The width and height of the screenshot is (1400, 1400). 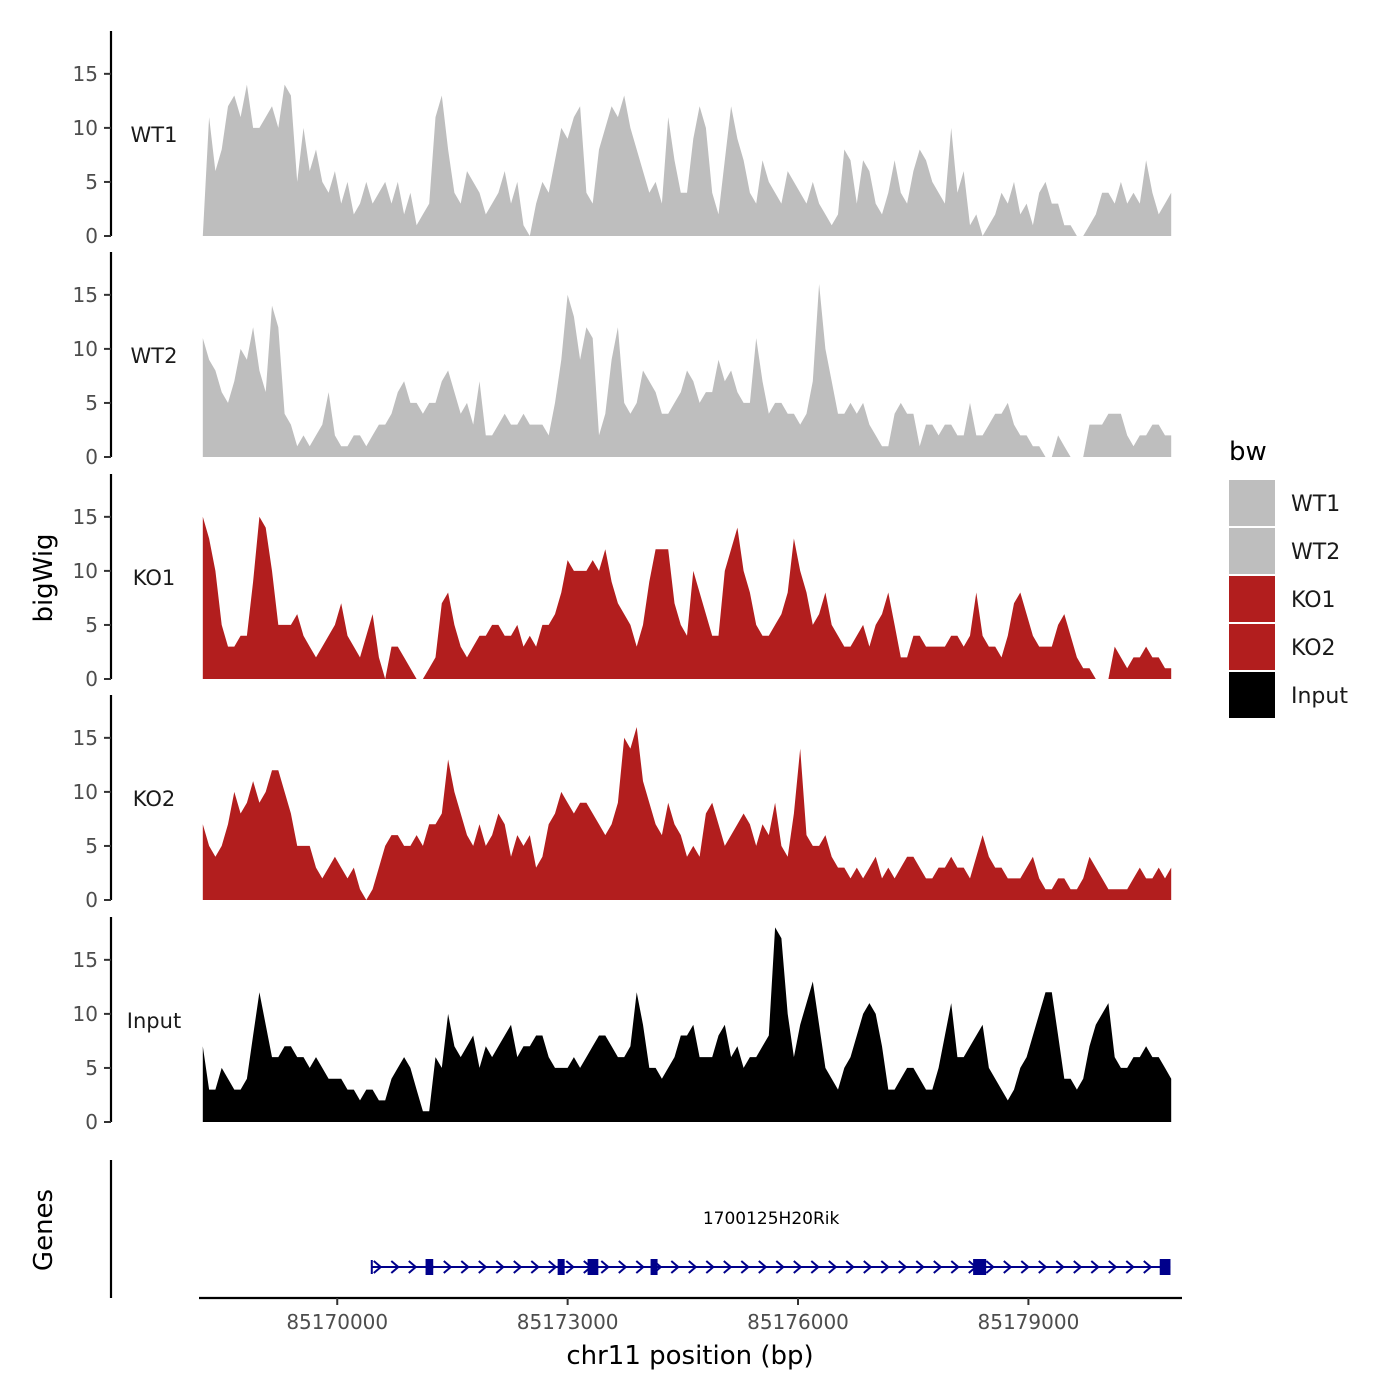 I want to click on track-input: 0 5 10 15 Input, so click(x=622, y=1025).